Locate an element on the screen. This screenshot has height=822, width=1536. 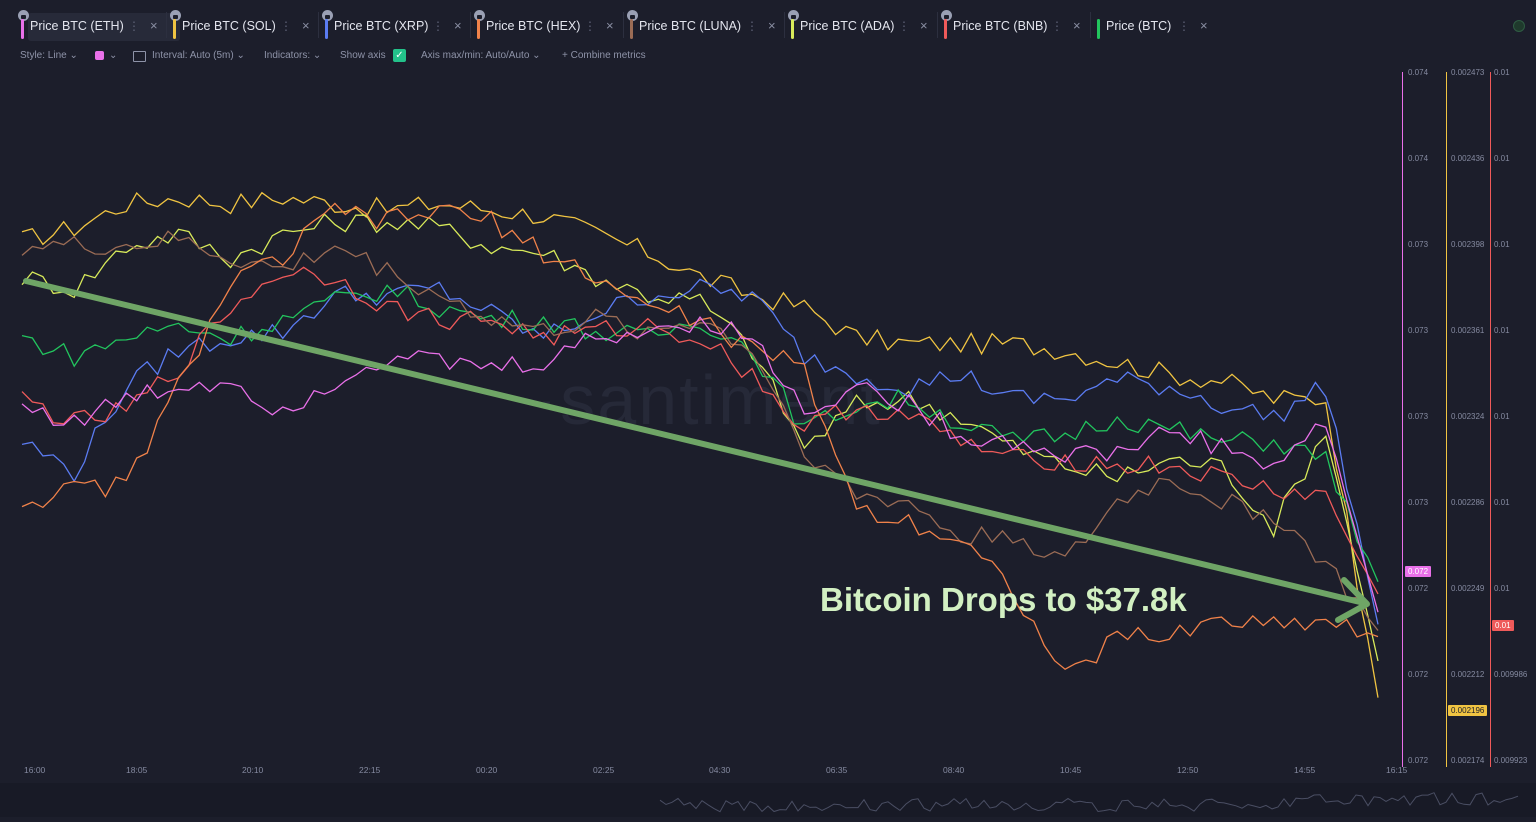
current-value-badge: 0.01 is located at coordinates (1503, 625).